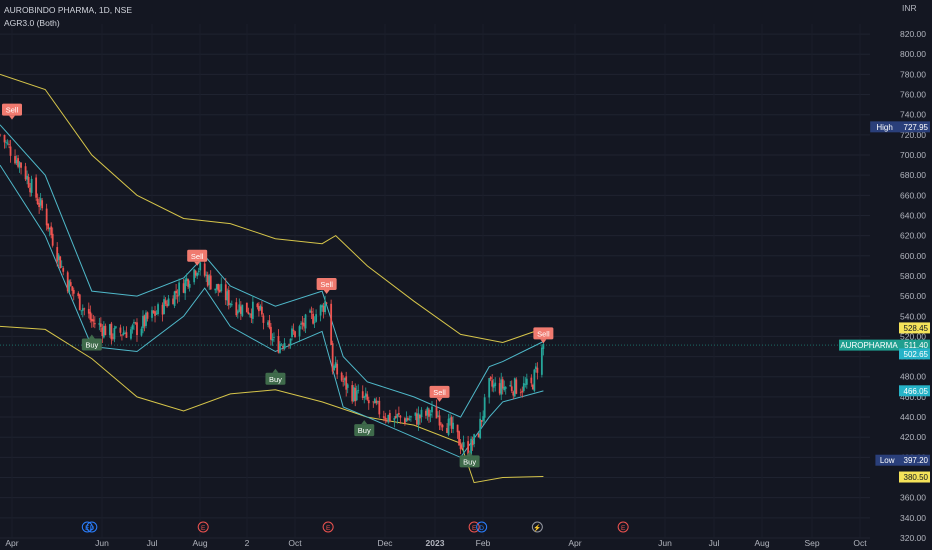 The width and height of the screenshot is (932, 550). I want to click on y-tick-label: 720.00, so click(913, 135).